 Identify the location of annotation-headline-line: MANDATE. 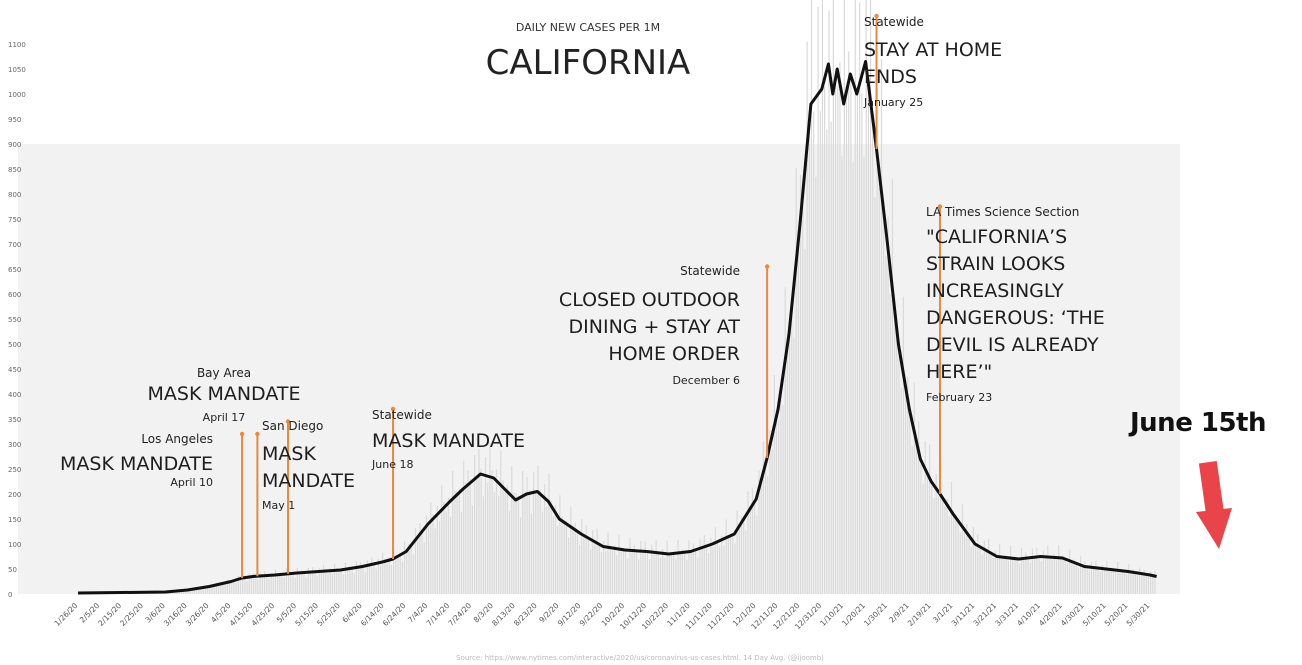
(308, 481).